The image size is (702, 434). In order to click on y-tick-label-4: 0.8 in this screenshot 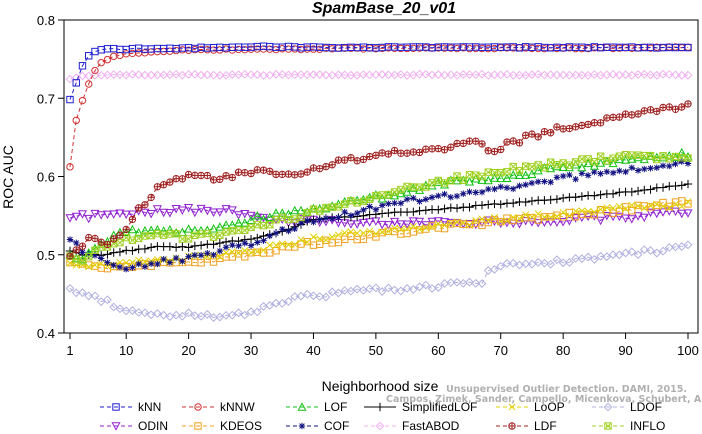, I will do `click(46, 20)`.